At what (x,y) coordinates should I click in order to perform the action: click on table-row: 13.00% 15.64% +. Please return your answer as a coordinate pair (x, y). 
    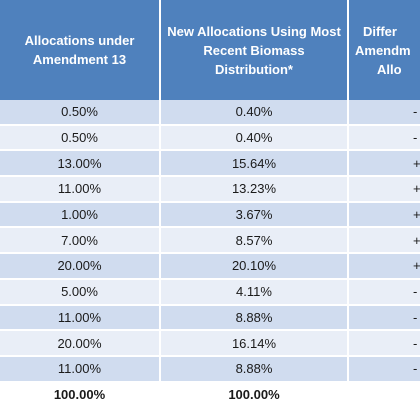
    Looking at the image, I should click on (210, 164).